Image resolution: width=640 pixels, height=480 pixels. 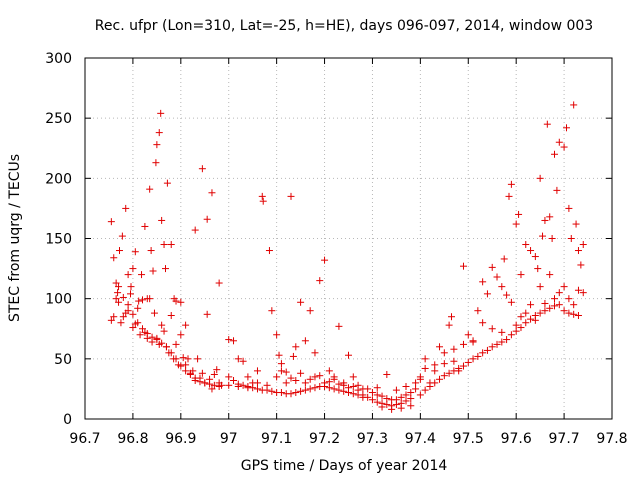 I want to click on x-axis-label: GPS time / Days of year 2014, so click(x=344, y=466).